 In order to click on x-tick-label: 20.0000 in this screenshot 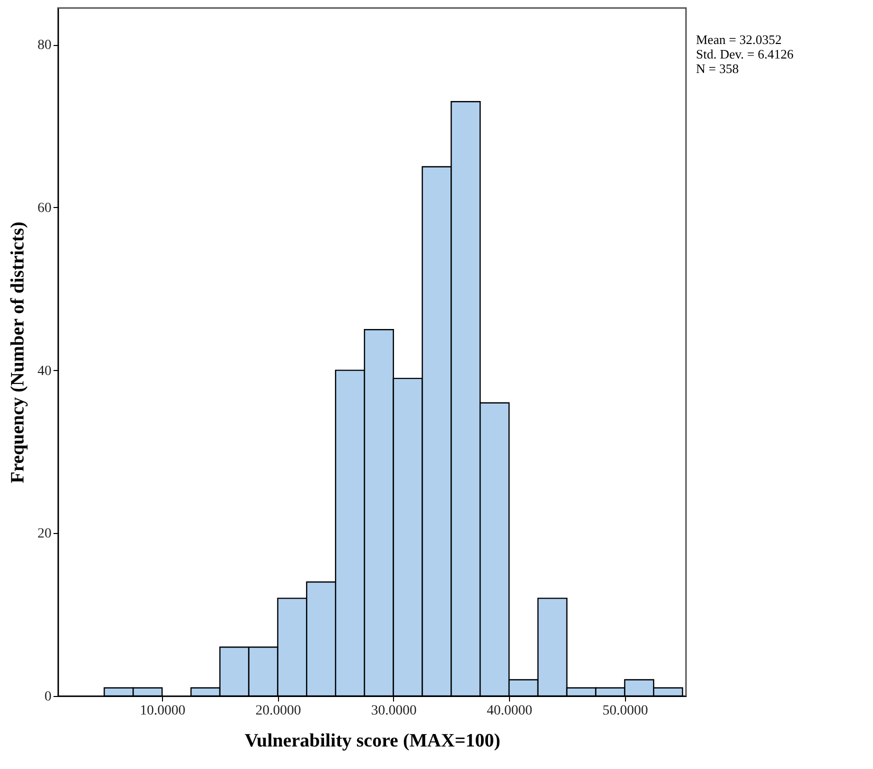, I will do `click(278, 711)`.